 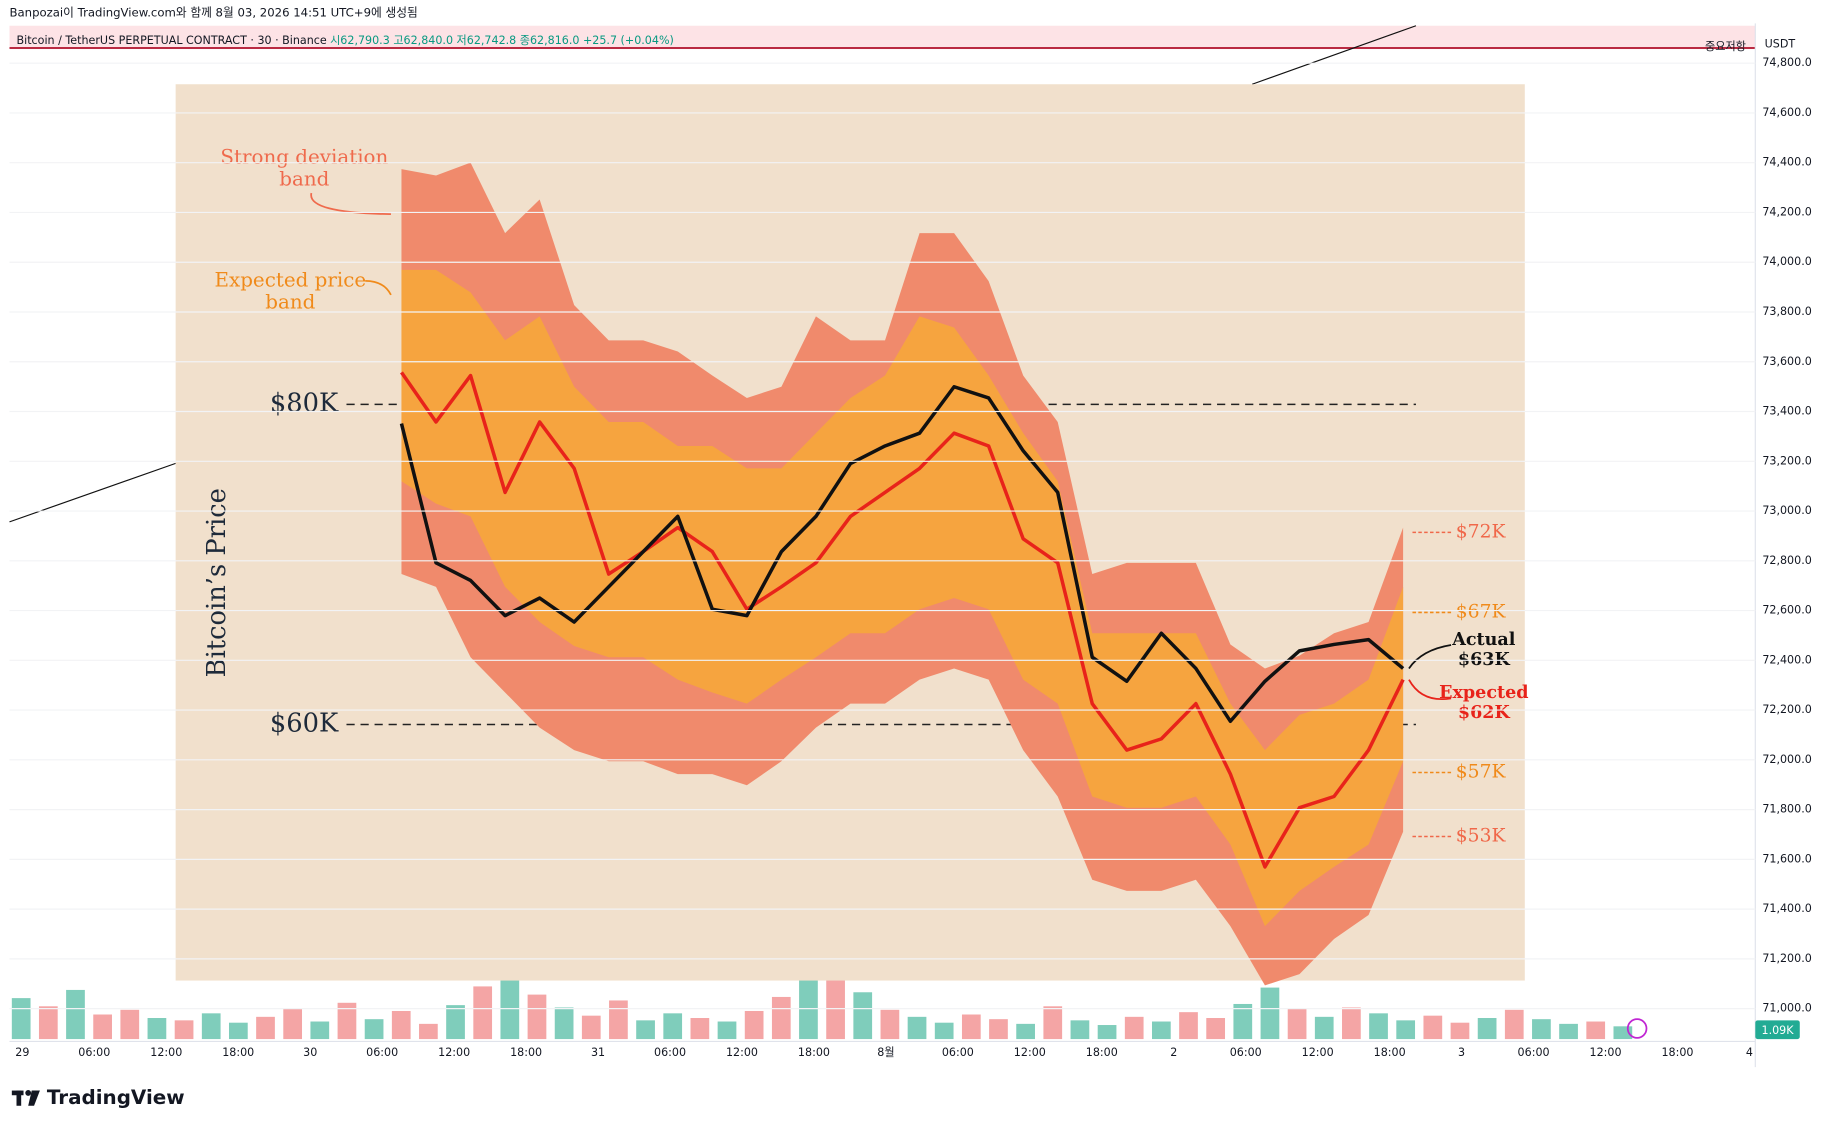 What do you see at coordinates (304, 403) in the screenshot?
I see `reference-label: $80K` at bounding box center [304, 403].